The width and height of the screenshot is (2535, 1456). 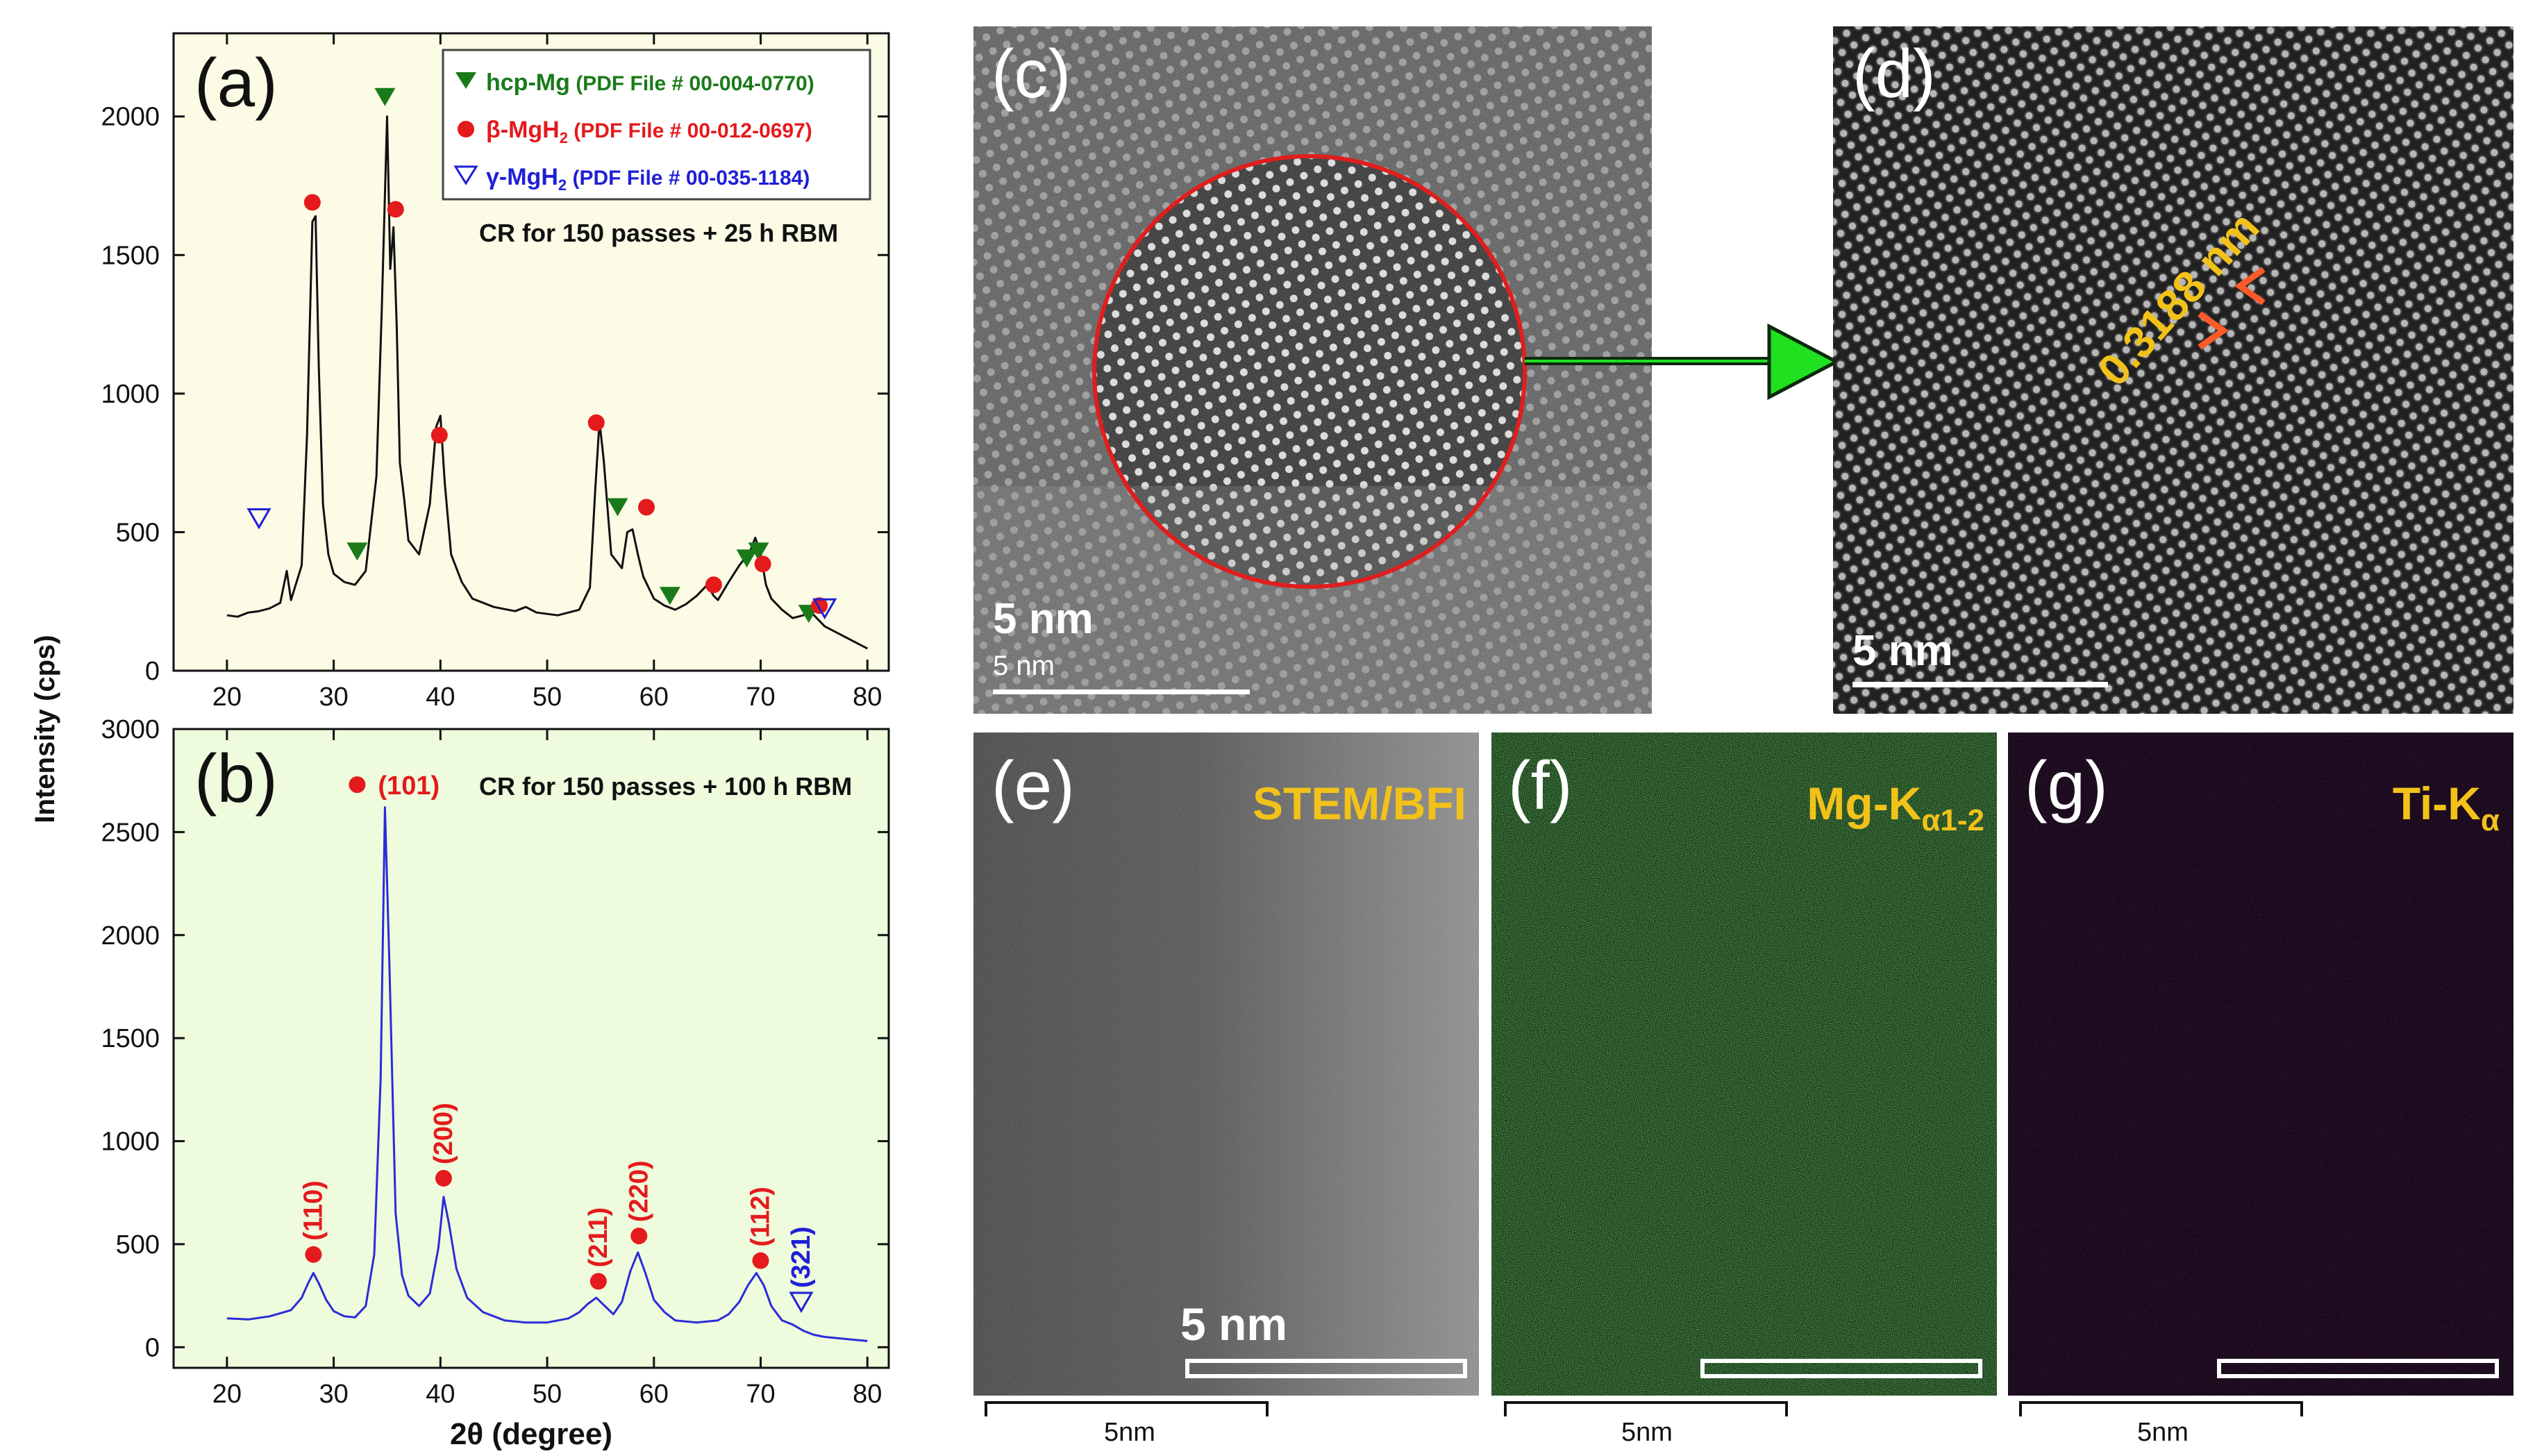 I want to click on legend-entry-name: γ-MgH, so click(x=522, y=177).